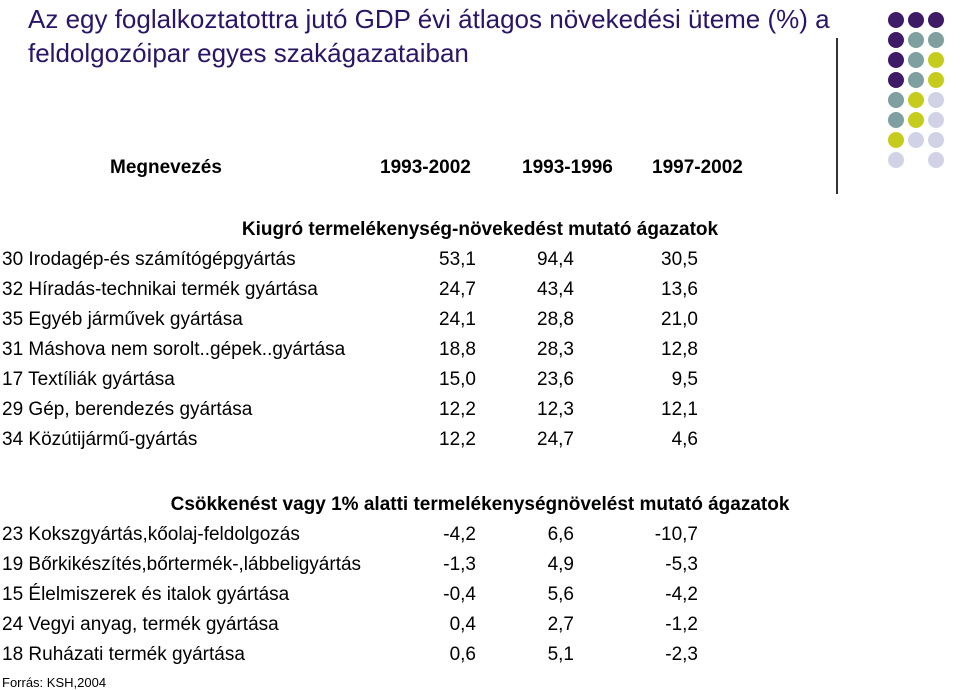 Image resolution: width=960 pixels, height=690 pixels. Describe the element at coordinates (480, 384) in the screenshot. I see `table-row: 17 Textíliák gyártása 15,0 23,6 9,5` at that location.